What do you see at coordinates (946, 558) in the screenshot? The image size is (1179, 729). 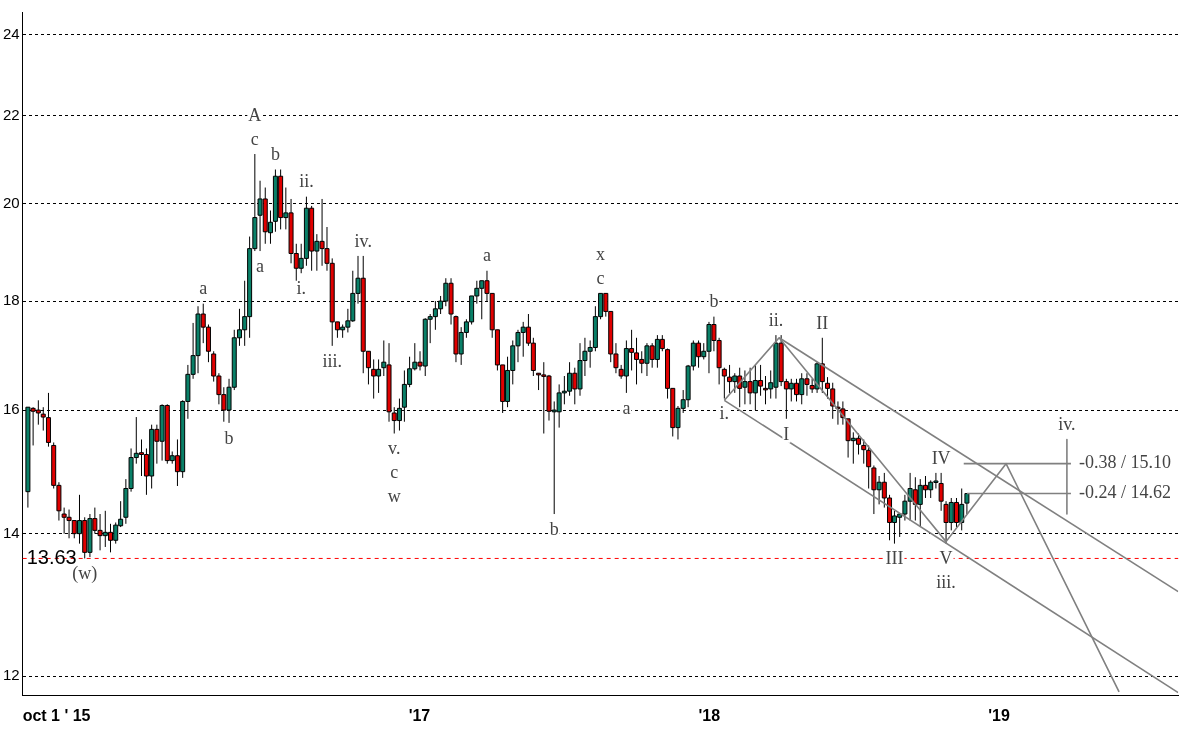 I see `annotation: V` at bounding box center [946, 558].